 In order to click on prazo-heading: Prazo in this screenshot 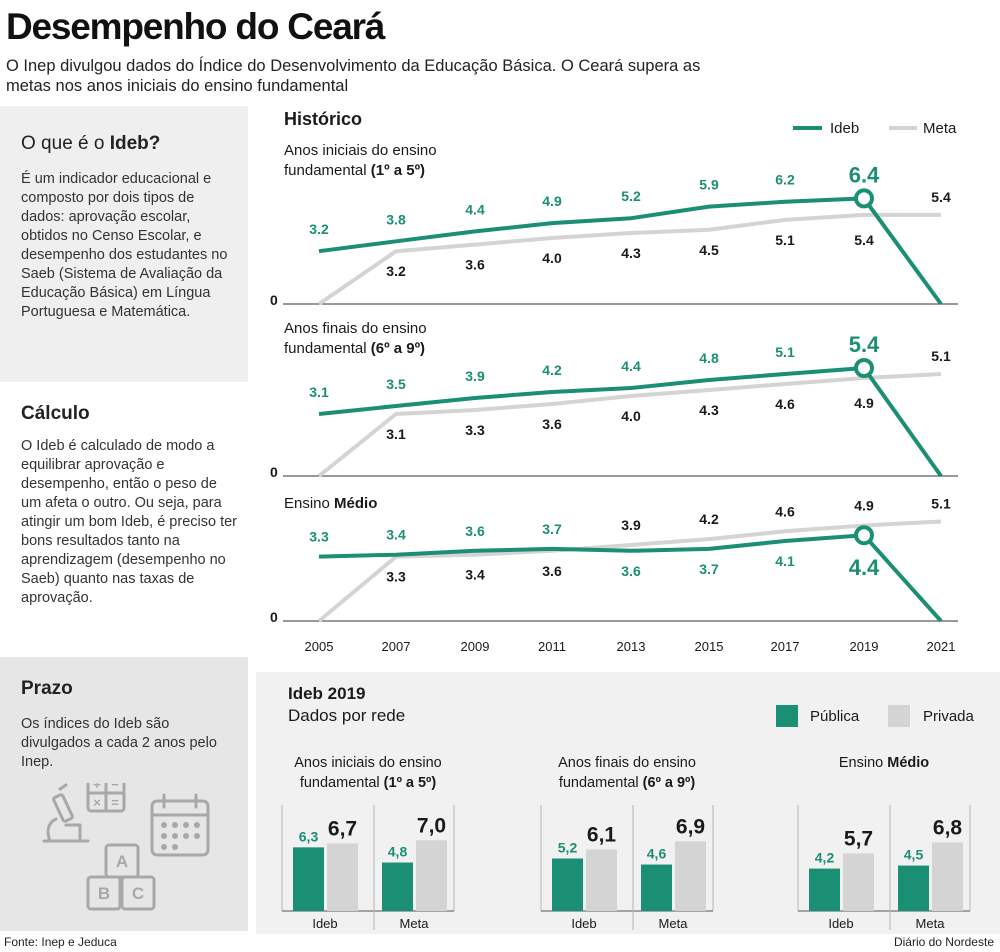, I will do `click(47, 688)`.